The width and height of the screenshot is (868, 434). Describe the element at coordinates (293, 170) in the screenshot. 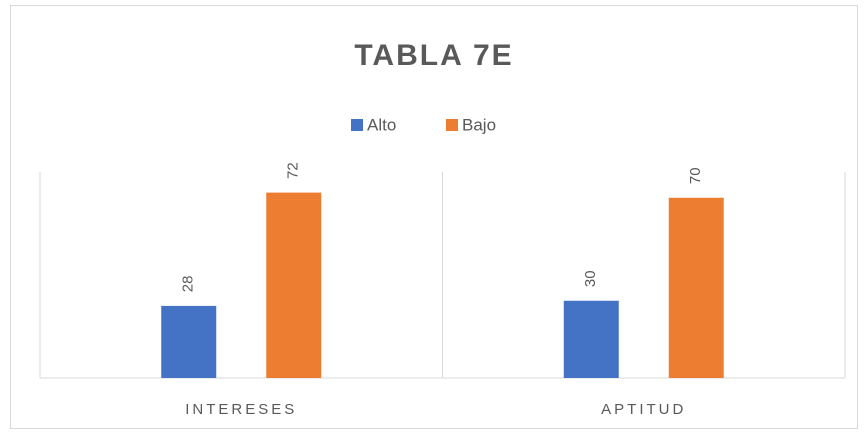

I see `value-label: 72` at that location.